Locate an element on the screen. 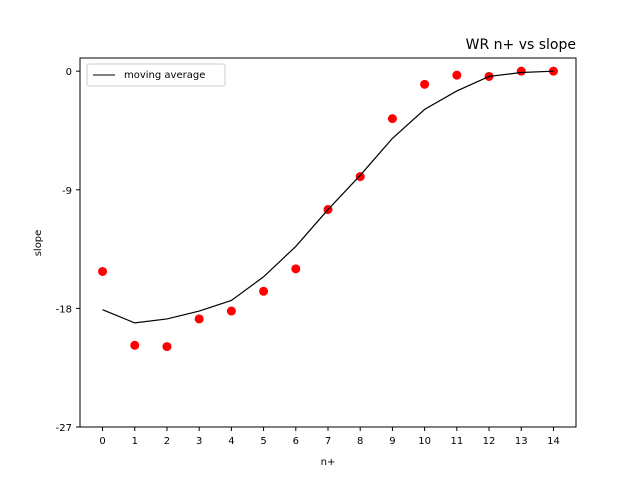 This screenshot has width=640, height=480. x-tick-label: 13 is located at coordinates (521, 441).